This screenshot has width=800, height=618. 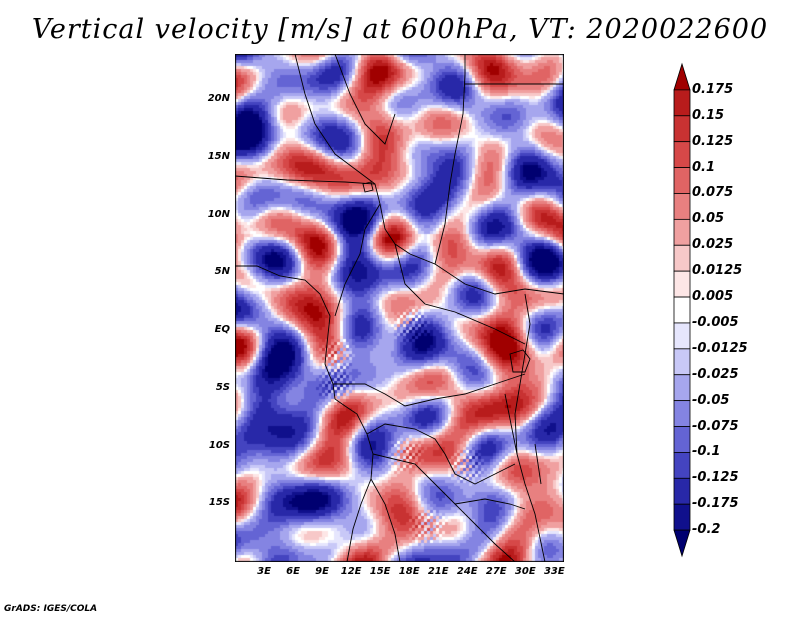 I want to click on lon-tick-label: 33E, so click(x=554, y=571).